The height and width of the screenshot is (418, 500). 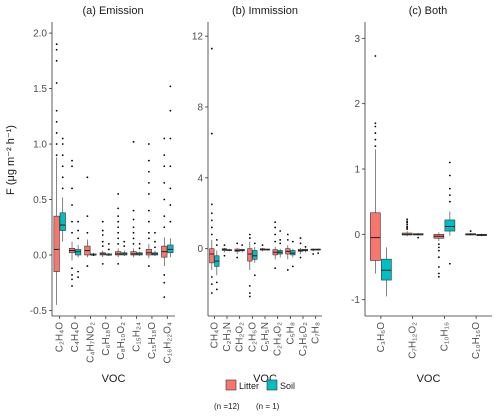 What do you see at coordinates (56, 243) in the screenshot?
I see `litter-box-body` at bounding box center [56, 243].